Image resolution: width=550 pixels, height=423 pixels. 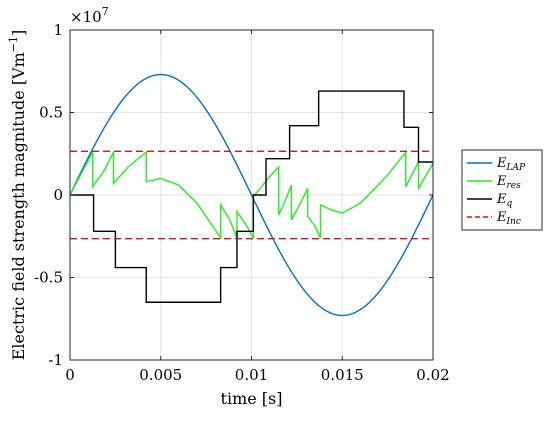 What do you see at coordinates (58, 30) in the screenshot?
I see `y-tick-label: 1` at bounding box center [58, 30].